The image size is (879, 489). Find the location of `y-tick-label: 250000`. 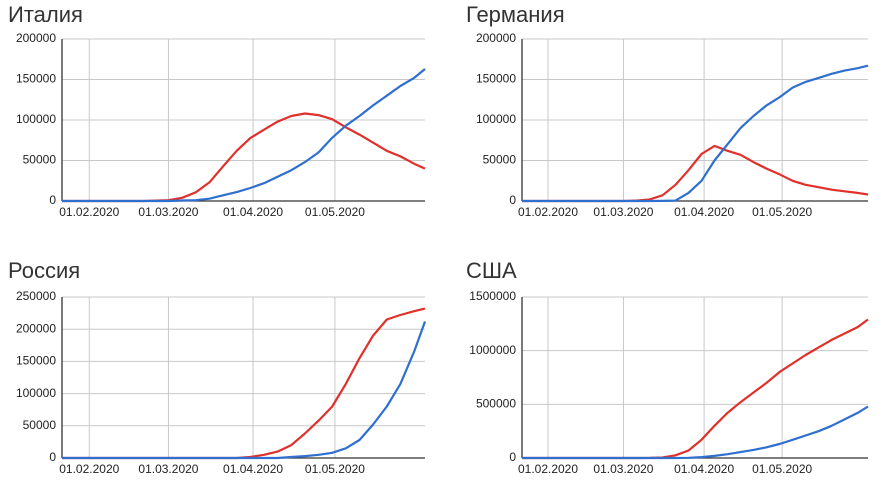

y-tick-label: 250000 is located at coordinates (36, 296).